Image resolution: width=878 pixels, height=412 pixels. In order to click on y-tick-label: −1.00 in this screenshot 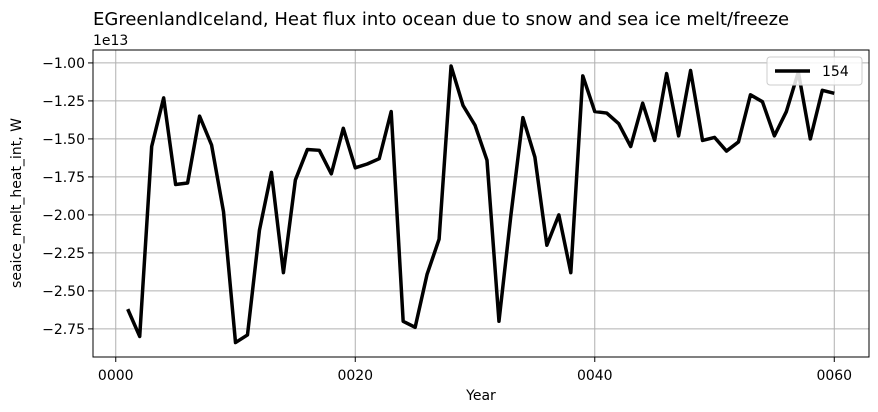, I will do `click(63, 64)`.